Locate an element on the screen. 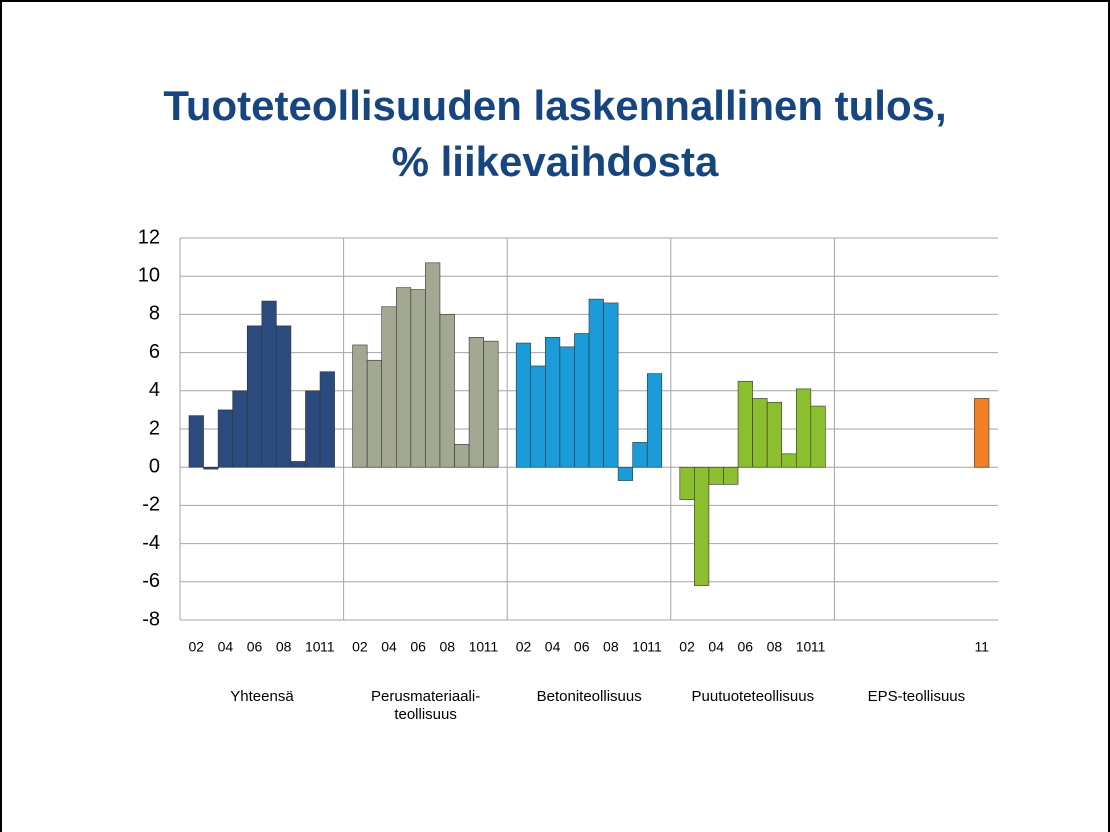 This screenshot has width=1110, height=832. y-tick-label: -4 is located at coordinates (151, 543).